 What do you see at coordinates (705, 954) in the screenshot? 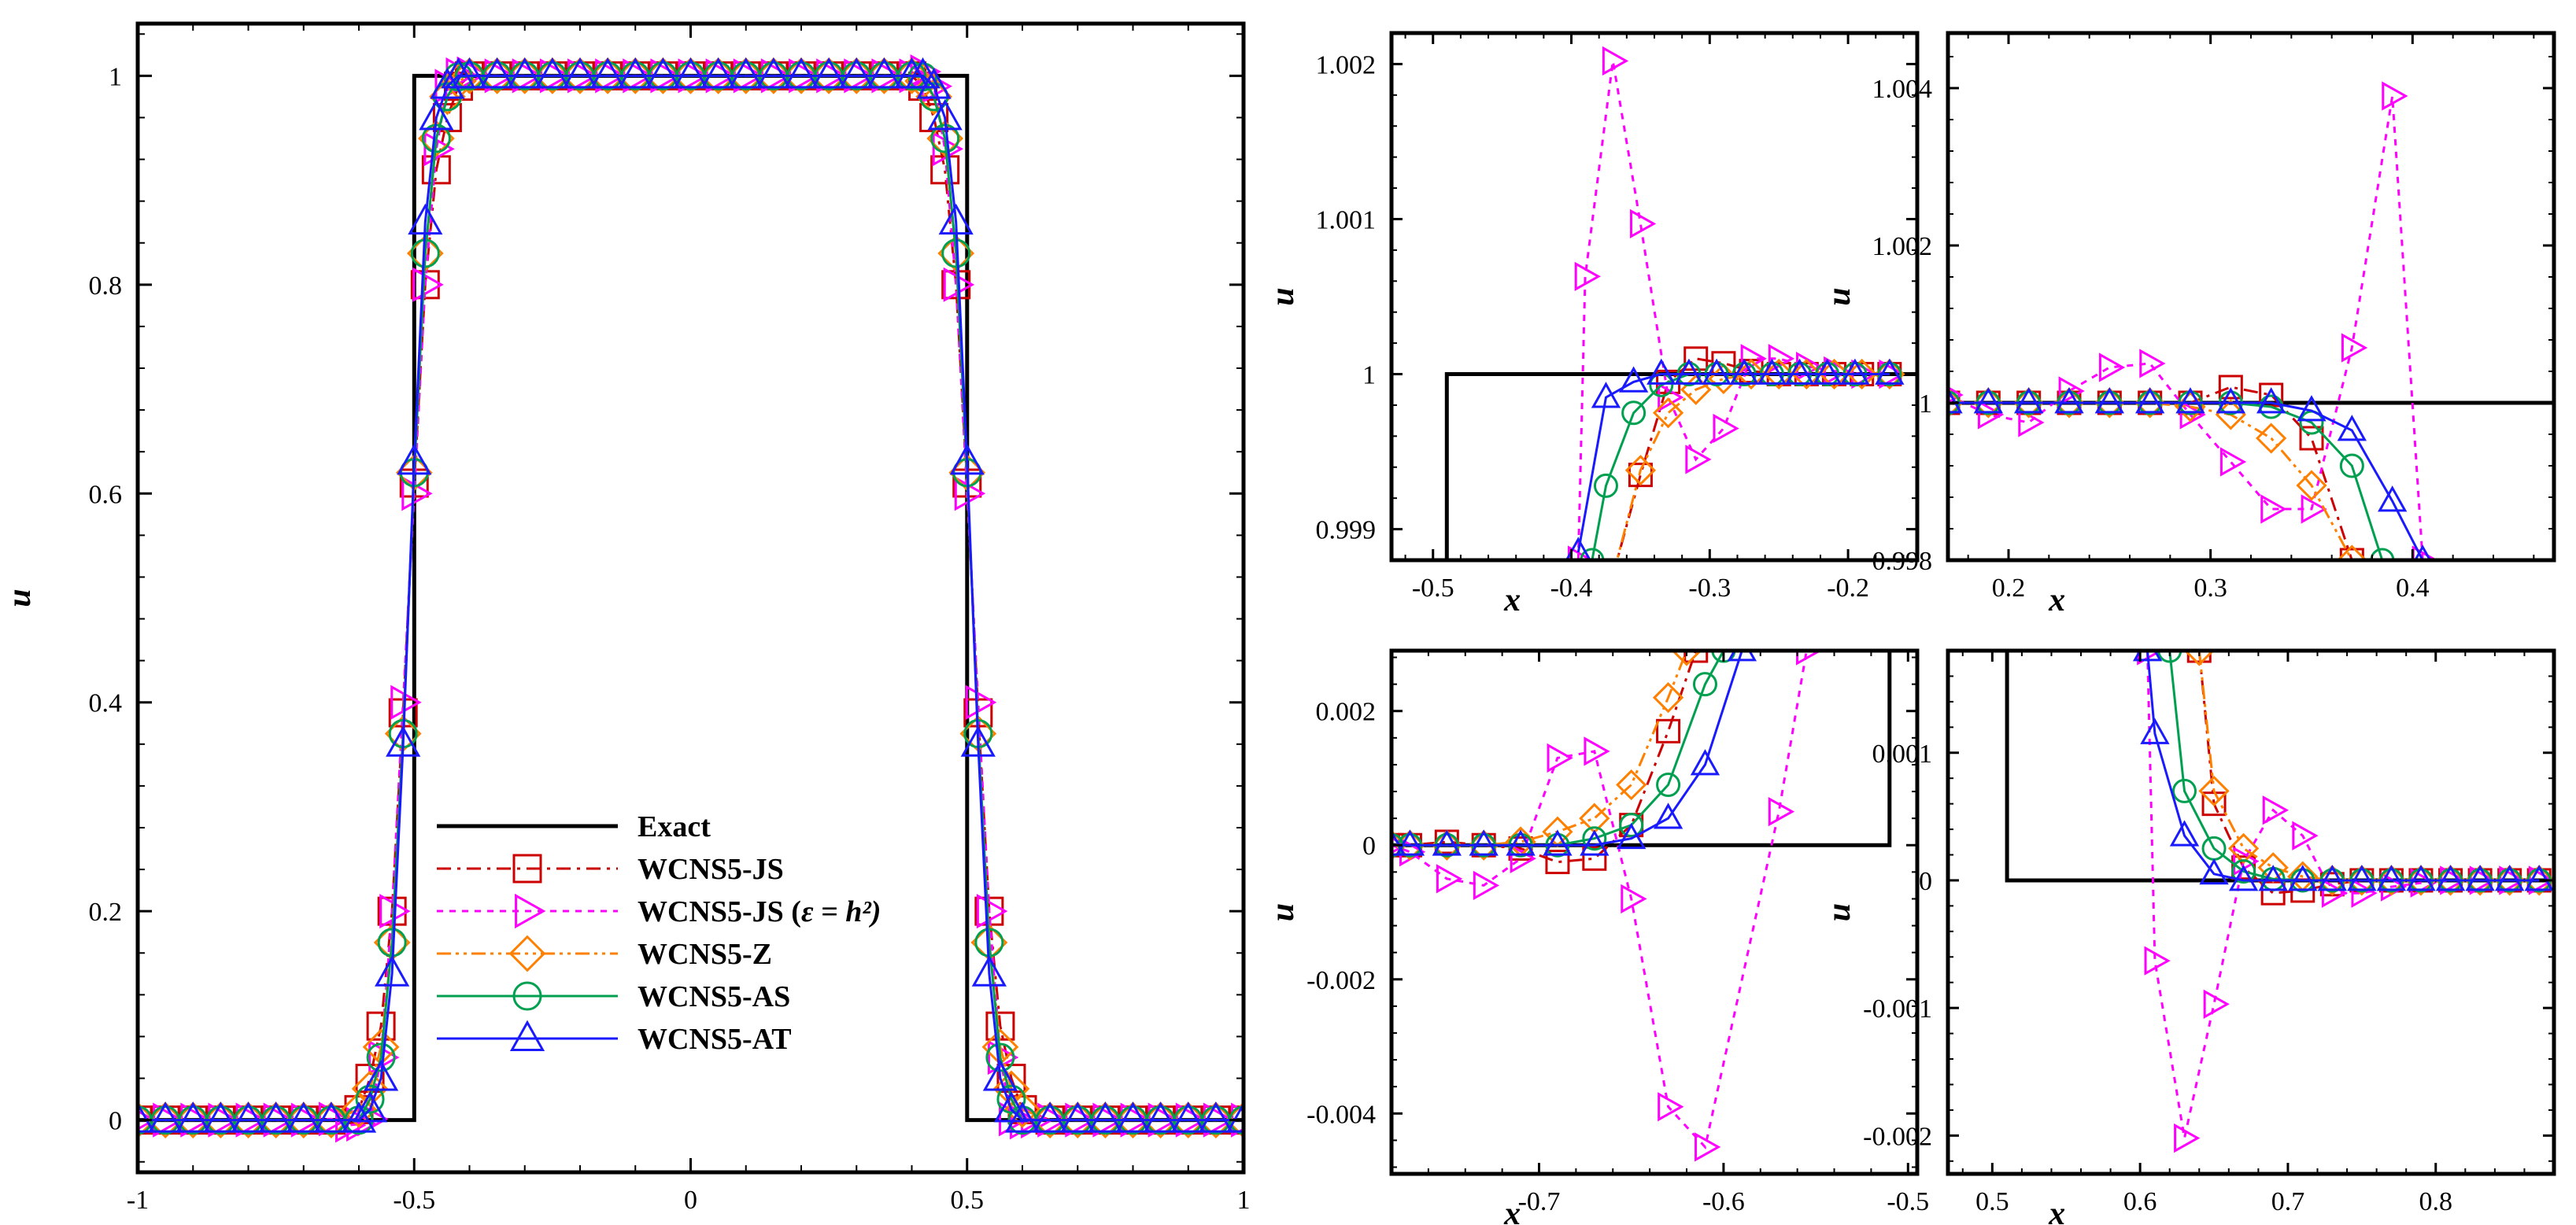
I see `legend-label-z: WCNS5-Z` at bounding box center [705, 954].